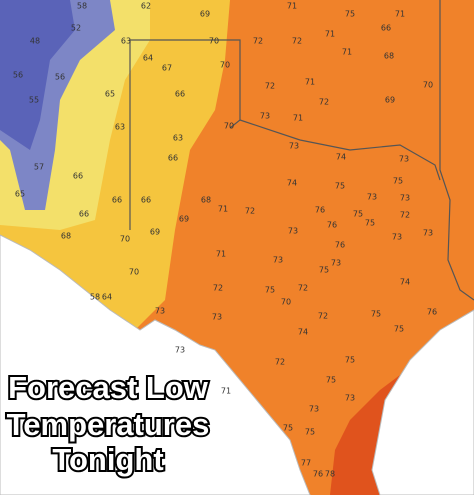  I want to click on temperature-label: 67, so click(167, 68).